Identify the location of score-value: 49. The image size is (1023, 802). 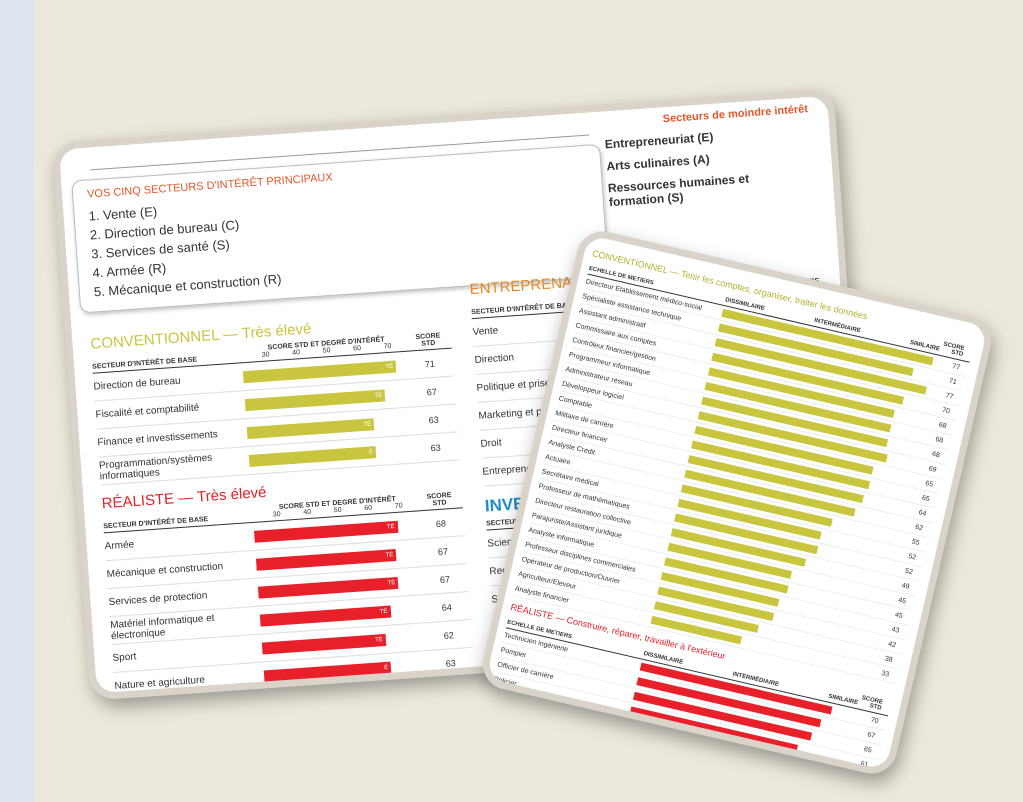
(906, 586).